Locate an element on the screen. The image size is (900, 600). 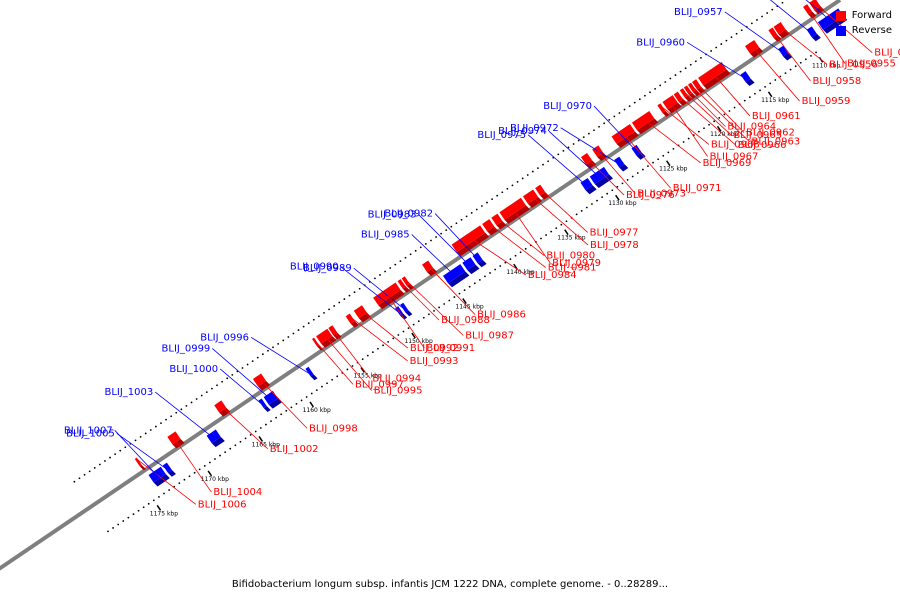
gene-label: BLIJ_0971 is located at coordinates (697, 188).